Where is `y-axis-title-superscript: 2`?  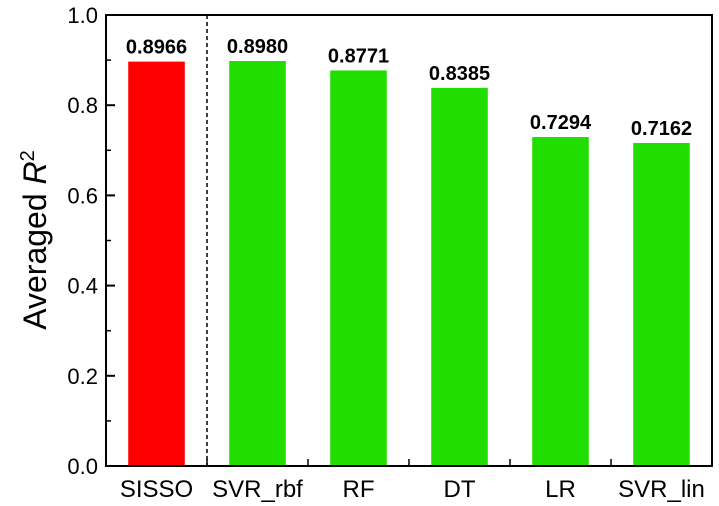
y-axis-title-superscript: 2 is located at coordinates (28, 155).